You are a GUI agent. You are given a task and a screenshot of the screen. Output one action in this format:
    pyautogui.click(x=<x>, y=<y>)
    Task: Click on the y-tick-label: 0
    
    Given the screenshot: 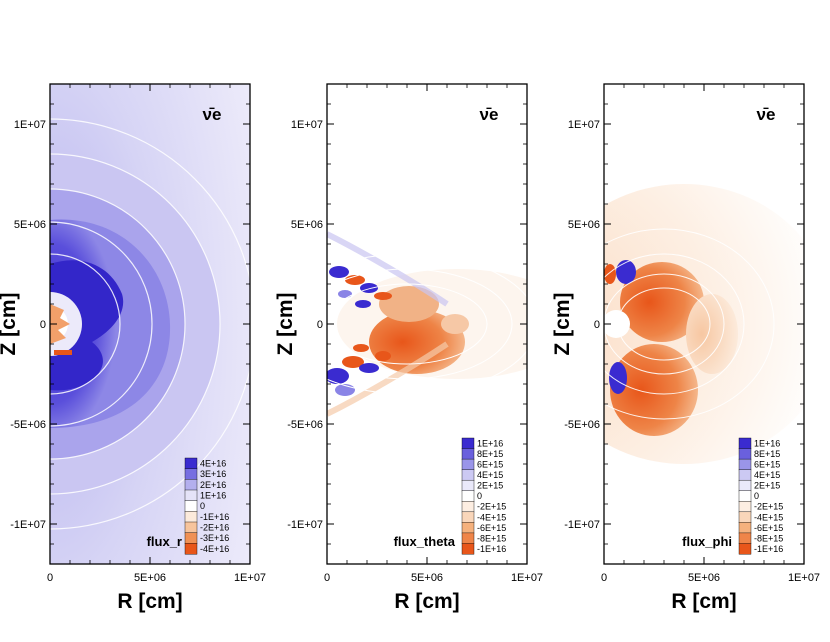 What is the action you would take?
    pyautogui.click(x=43, y=325)
    